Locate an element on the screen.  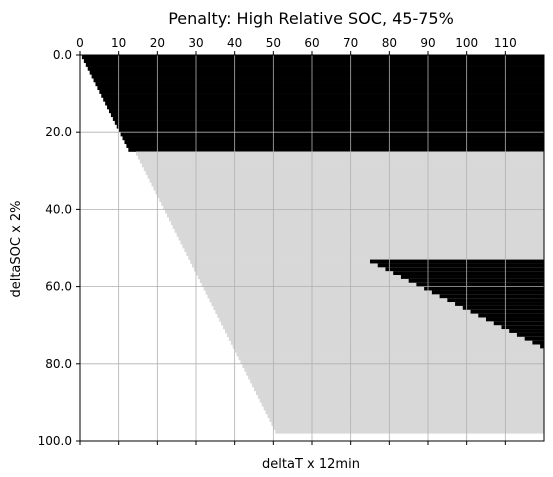
x-tick-label: 40 is located at coordinates (234, 43).